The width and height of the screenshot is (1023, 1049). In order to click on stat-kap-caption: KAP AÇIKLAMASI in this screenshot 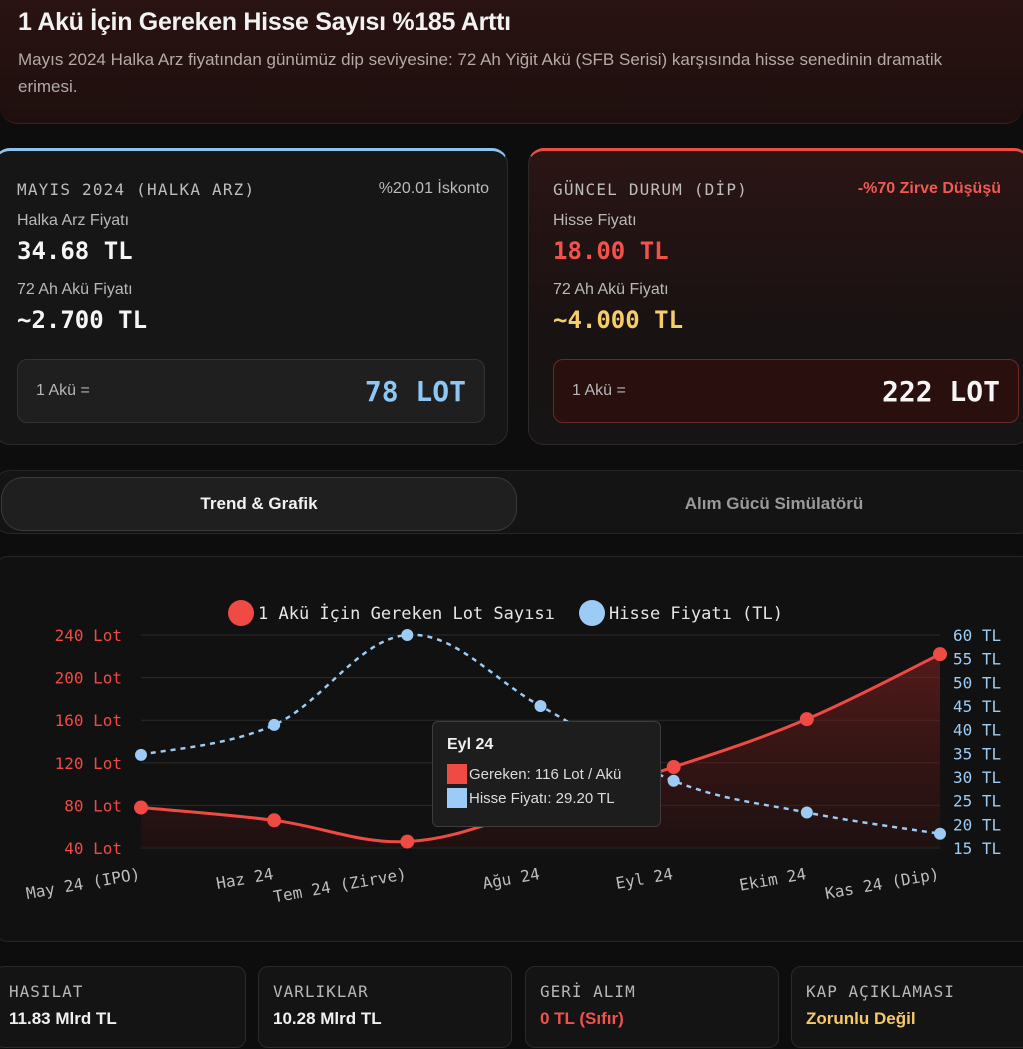, I will do `click(880, 991)`.